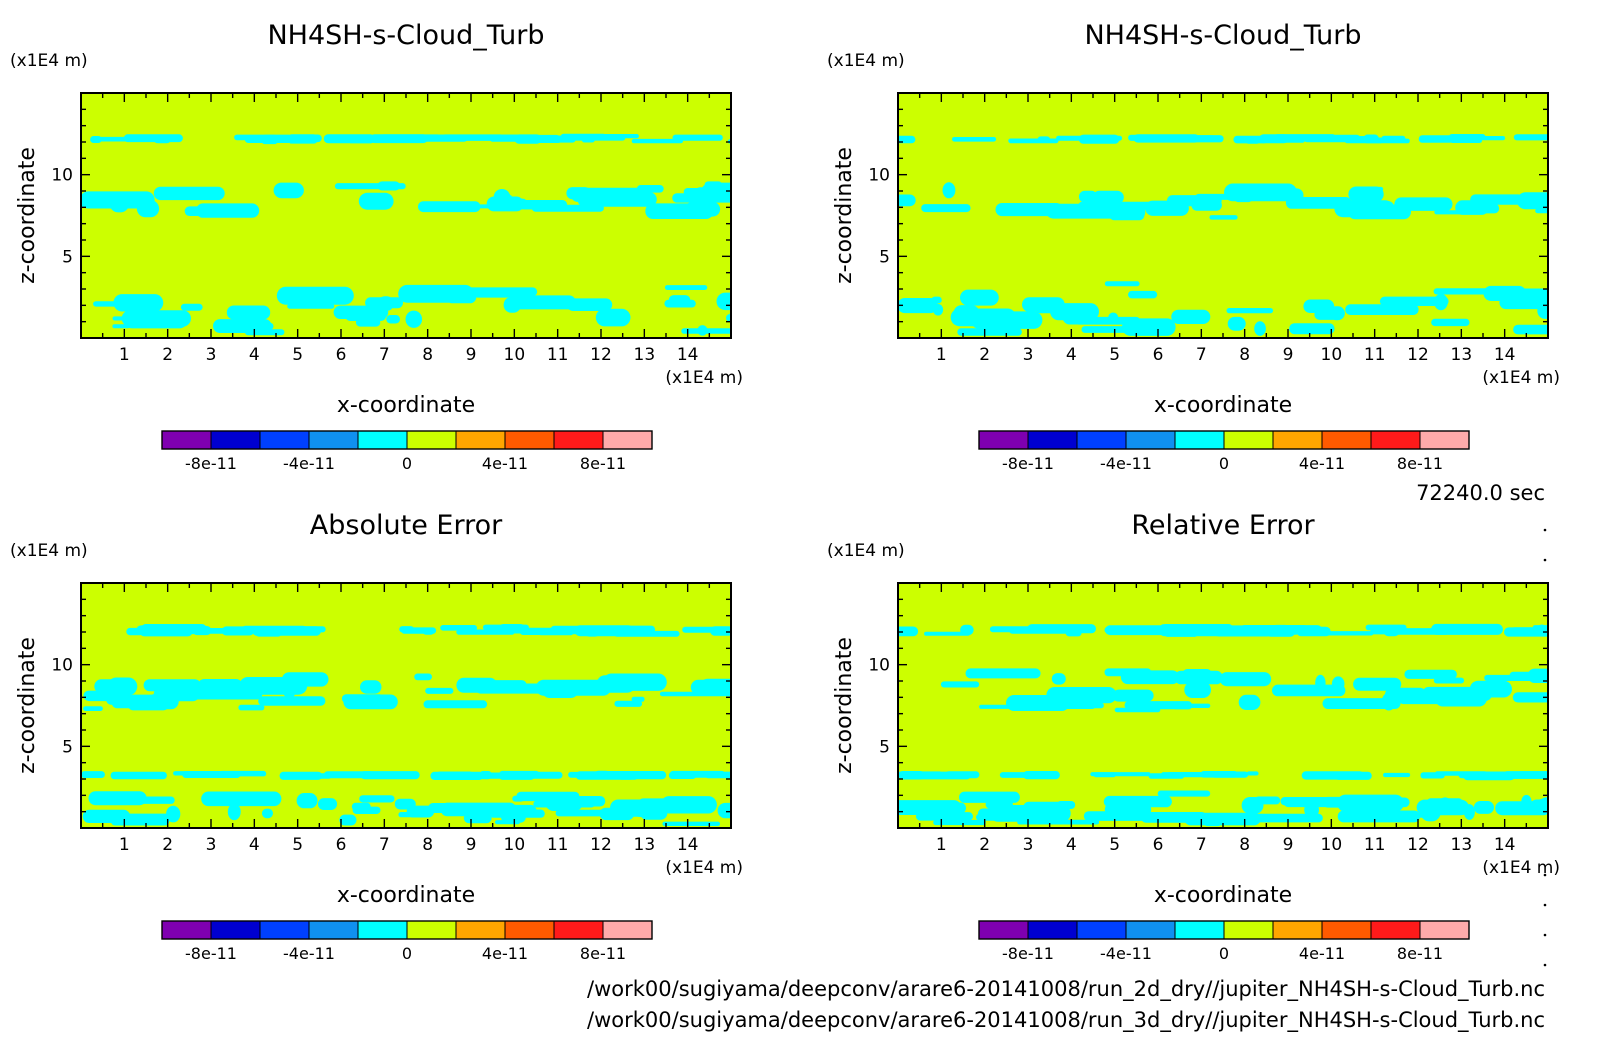  What do you see at coordinates (1028, 355) in the screenshot?
I see `x-tick-label: 3` at bounding box center [1028, 355].